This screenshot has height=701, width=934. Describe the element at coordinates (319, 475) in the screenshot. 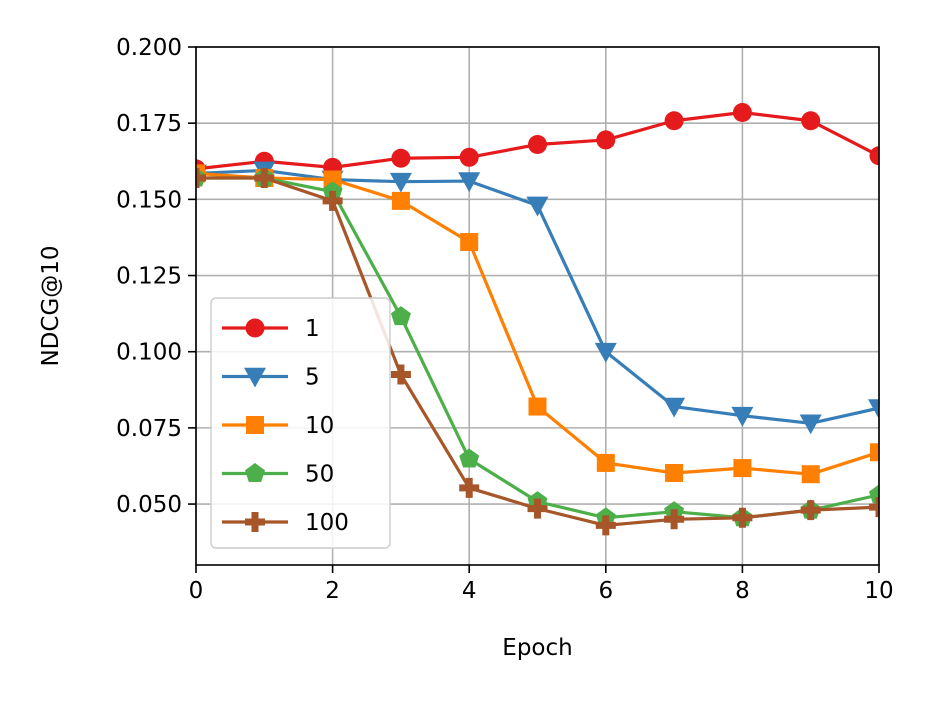

I see `legend-label-50: 50` at that location.